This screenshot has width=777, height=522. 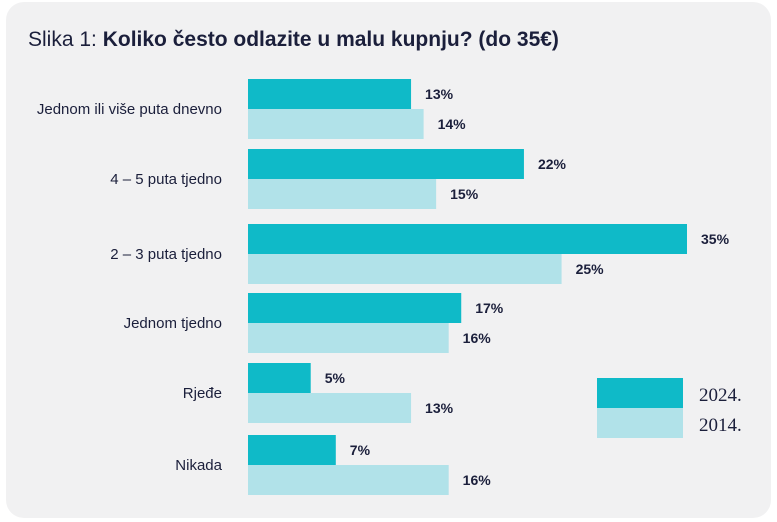 I want to click on category-label: Nikada, so click(x=198, y=465).